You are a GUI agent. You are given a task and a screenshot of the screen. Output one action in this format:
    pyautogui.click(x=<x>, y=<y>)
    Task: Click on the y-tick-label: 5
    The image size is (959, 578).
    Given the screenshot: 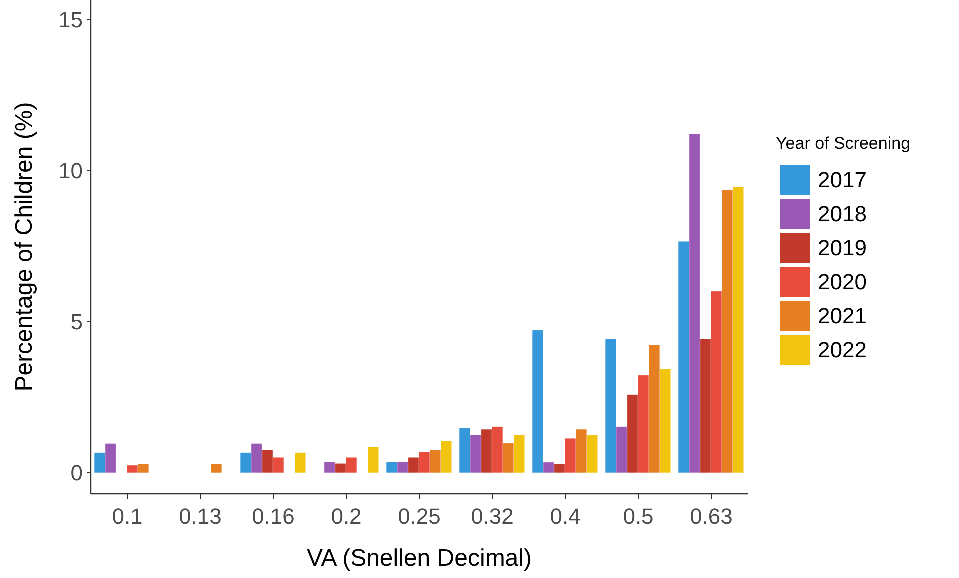 What is the action you would take?
    pyautogui.click(x=76, y=321)
    